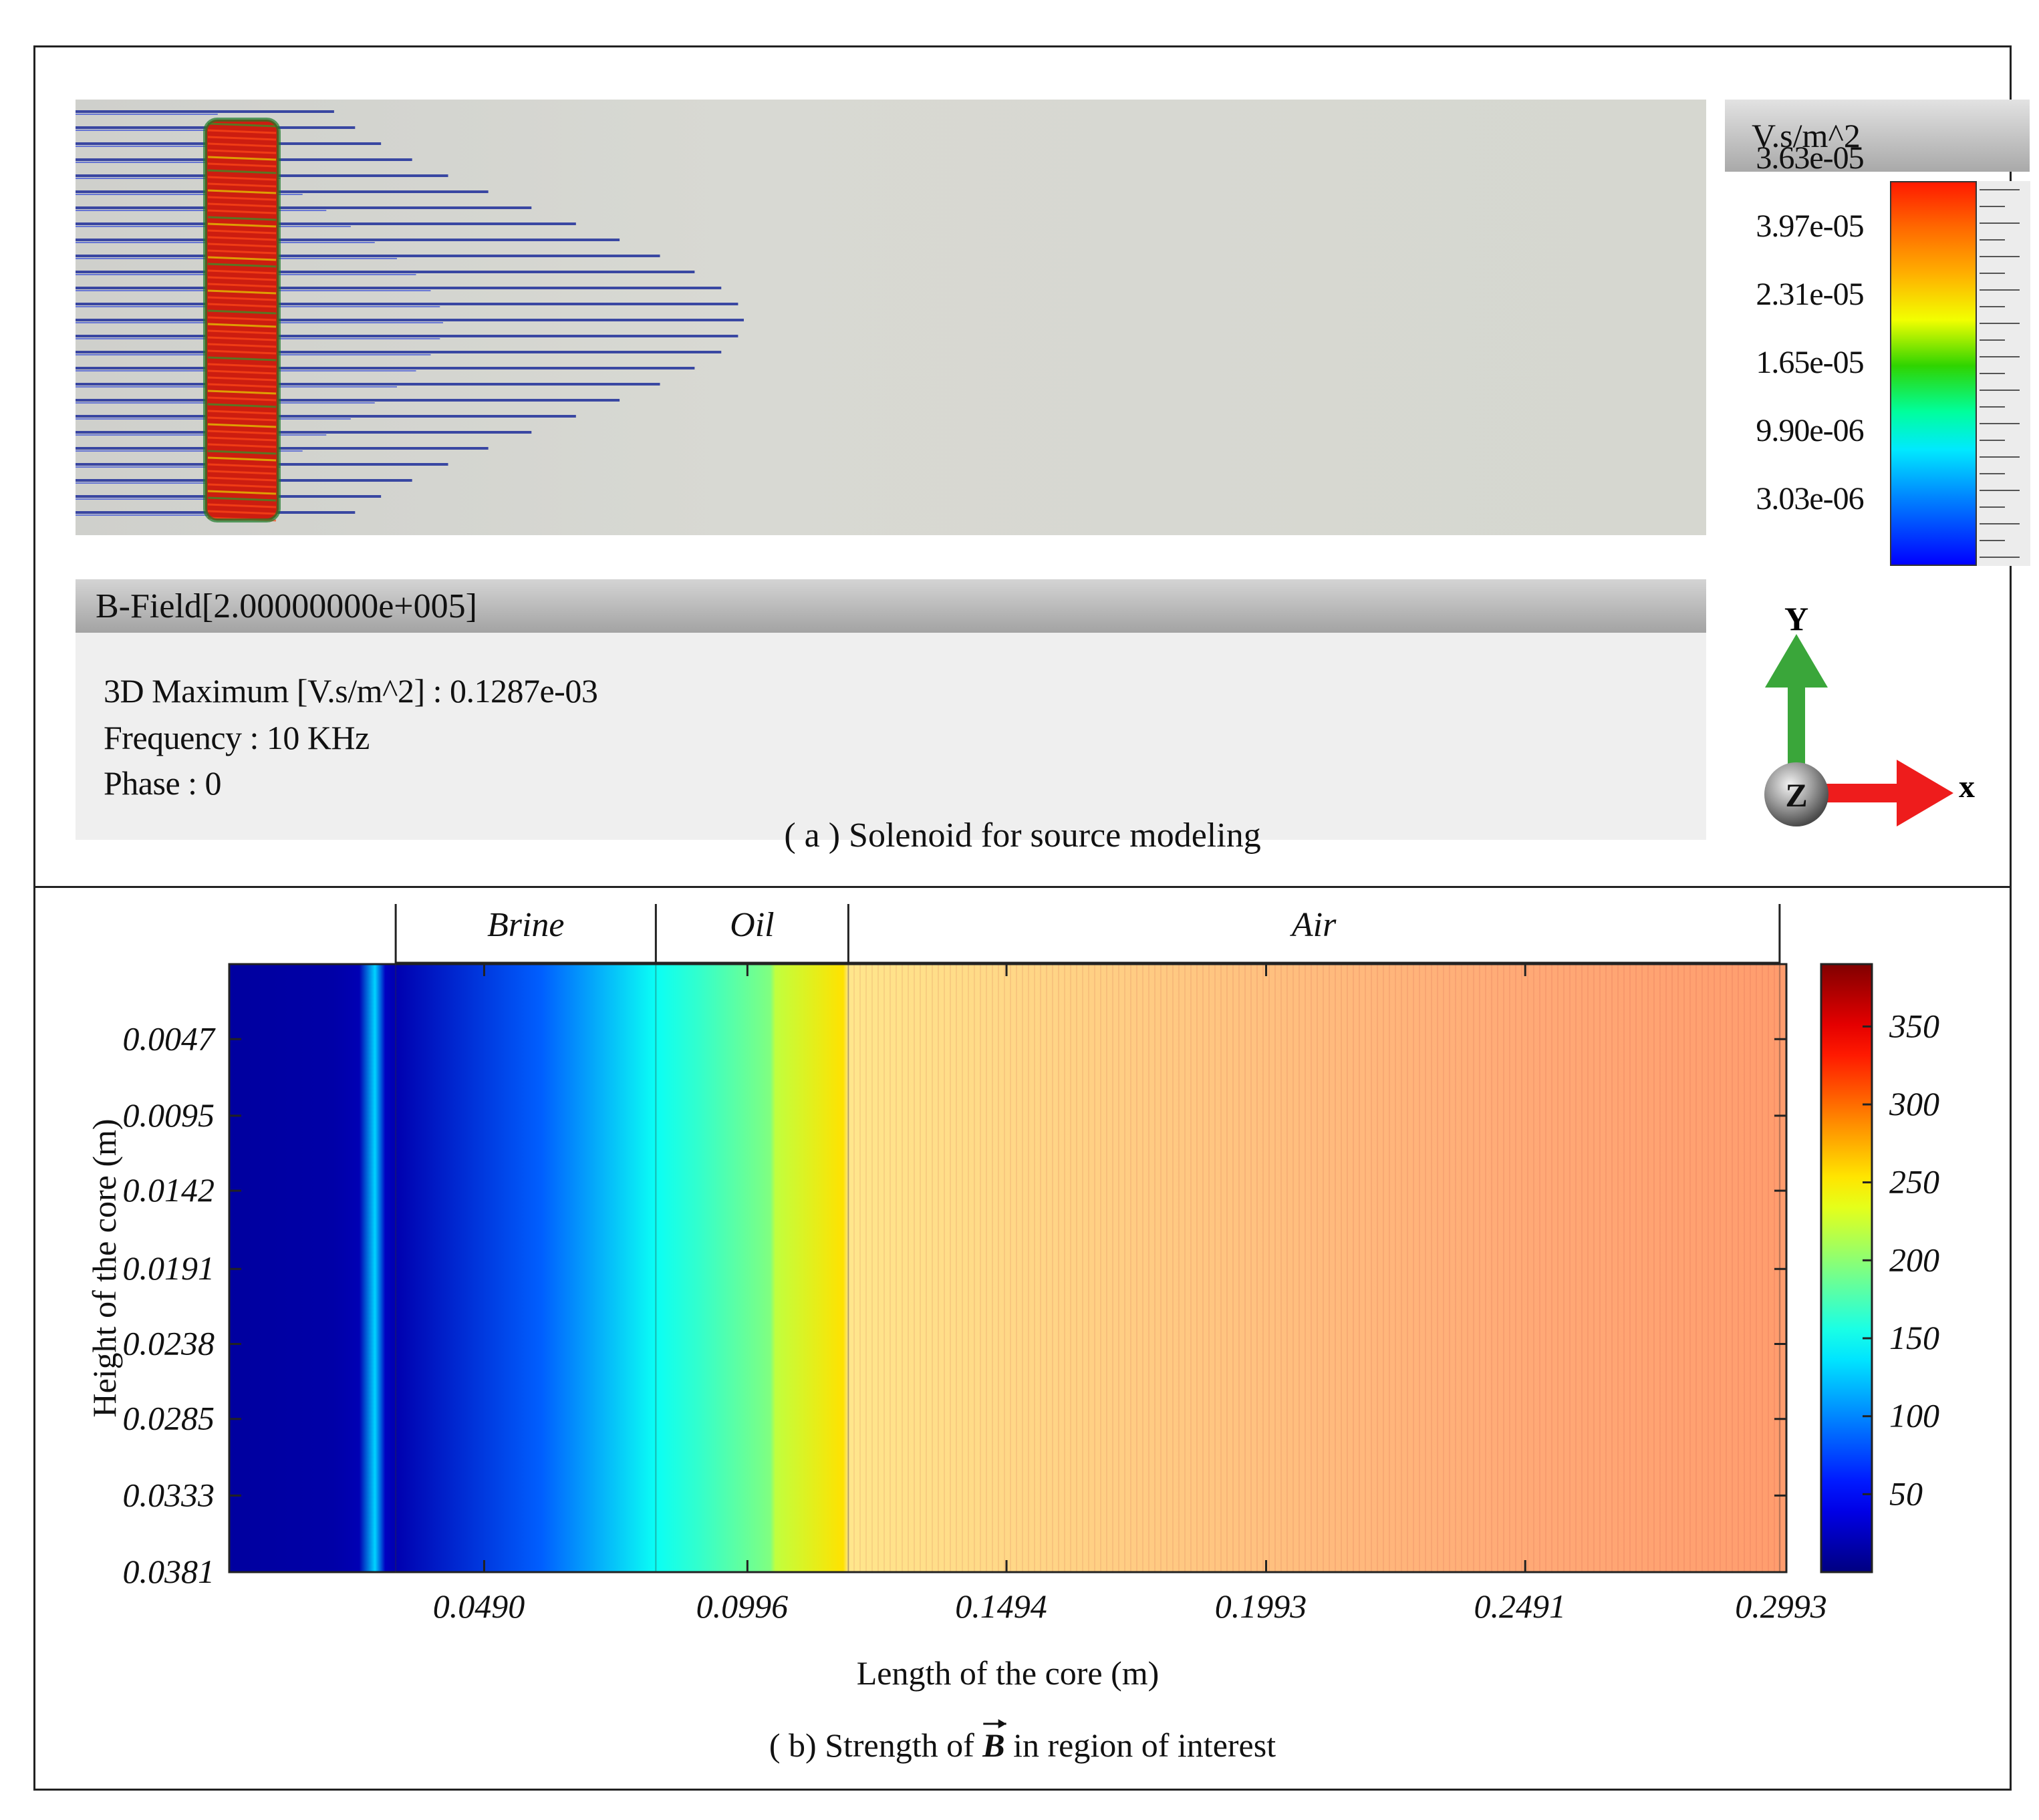 Image resolution: width=2039 pixels, height=1820 pixels. What do you see at coordinates (169, 1571) in the screenshot?
I see `y-tick-label: 0.0381` at bounding box center [169, 1571].